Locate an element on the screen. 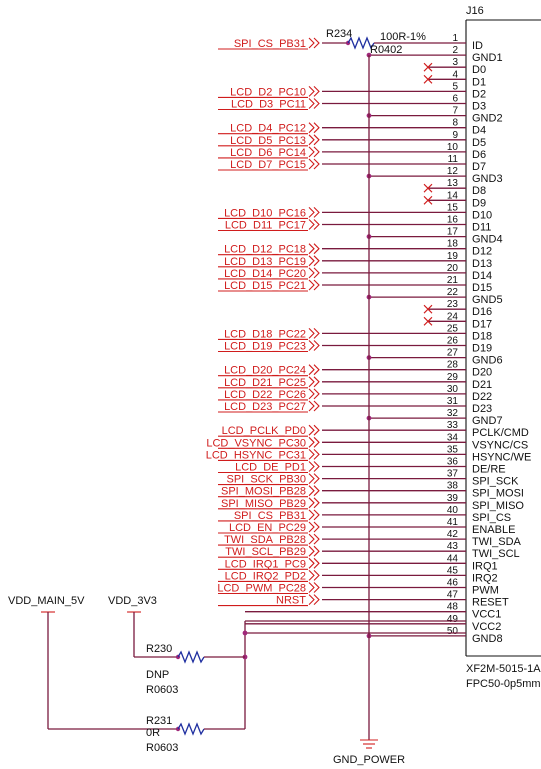  pin-number: 38 is located at coordinates (453, 486).